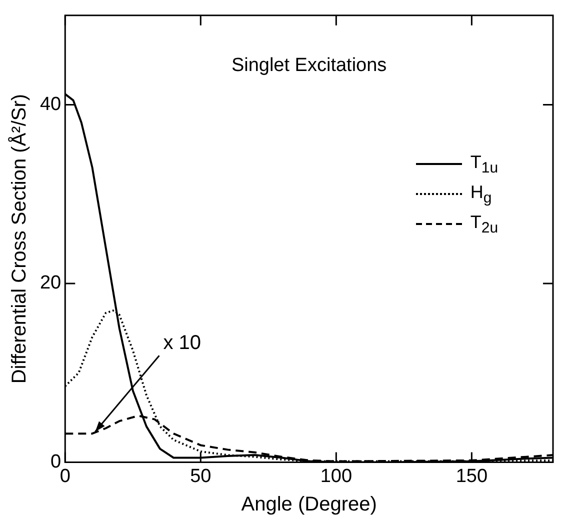  I want to click on y-tick-label: 20, so click(51, 283).